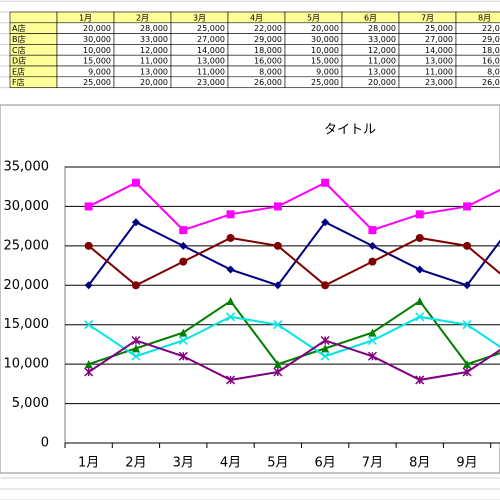 The height and width of the screenshot is (500, 500). Describe the element at coordinates (142, 17) in the screenshot. I see `header-text: 2月` at that location.